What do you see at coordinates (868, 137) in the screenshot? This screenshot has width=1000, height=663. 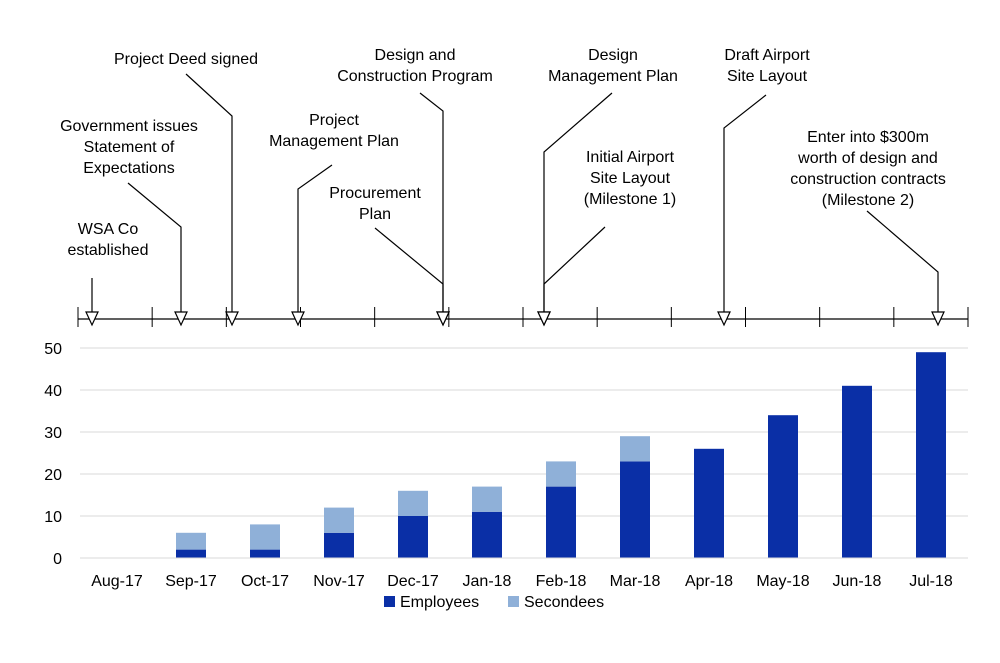 I see `event-label: Enter into $300m` at bounding box center [868, 137].